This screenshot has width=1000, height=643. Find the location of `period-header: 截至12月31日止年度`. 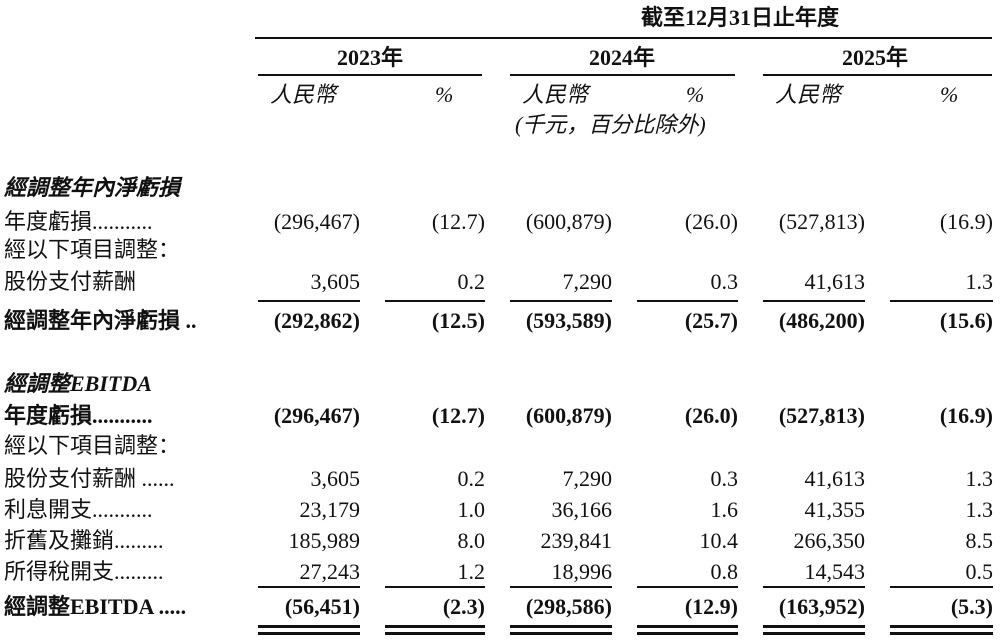

period-header: 截至12月31日止年度 is located at coordinates (739, 17).